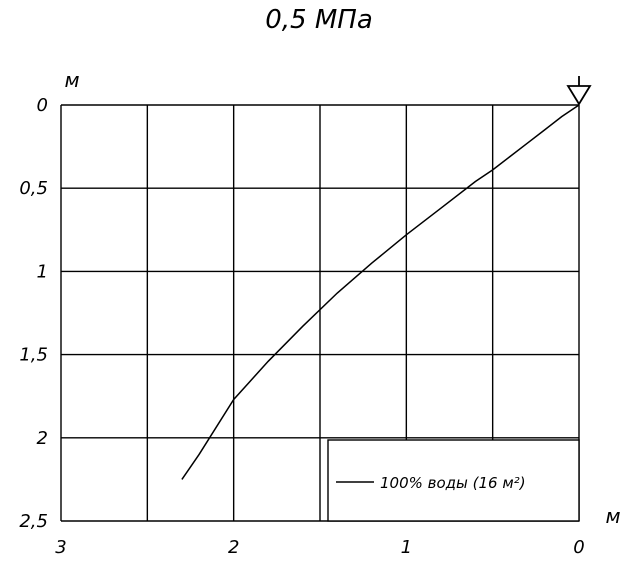 The height and width of the screenshot is (565, 638). I want to click on marker-triangle, so click(579, 95).